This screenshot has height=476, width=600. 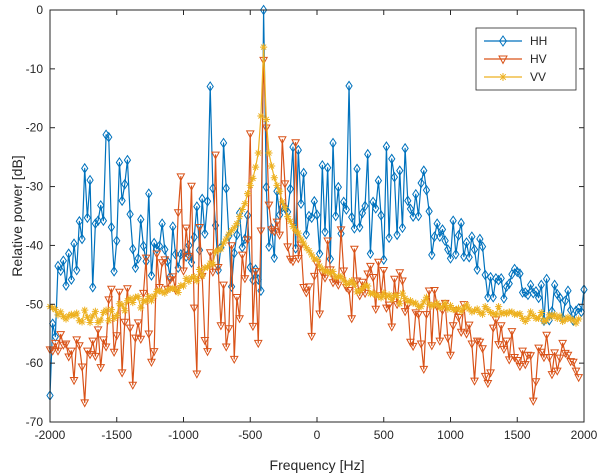 I want to click on x-tick-label: -2000, so click(x=50, y=435).